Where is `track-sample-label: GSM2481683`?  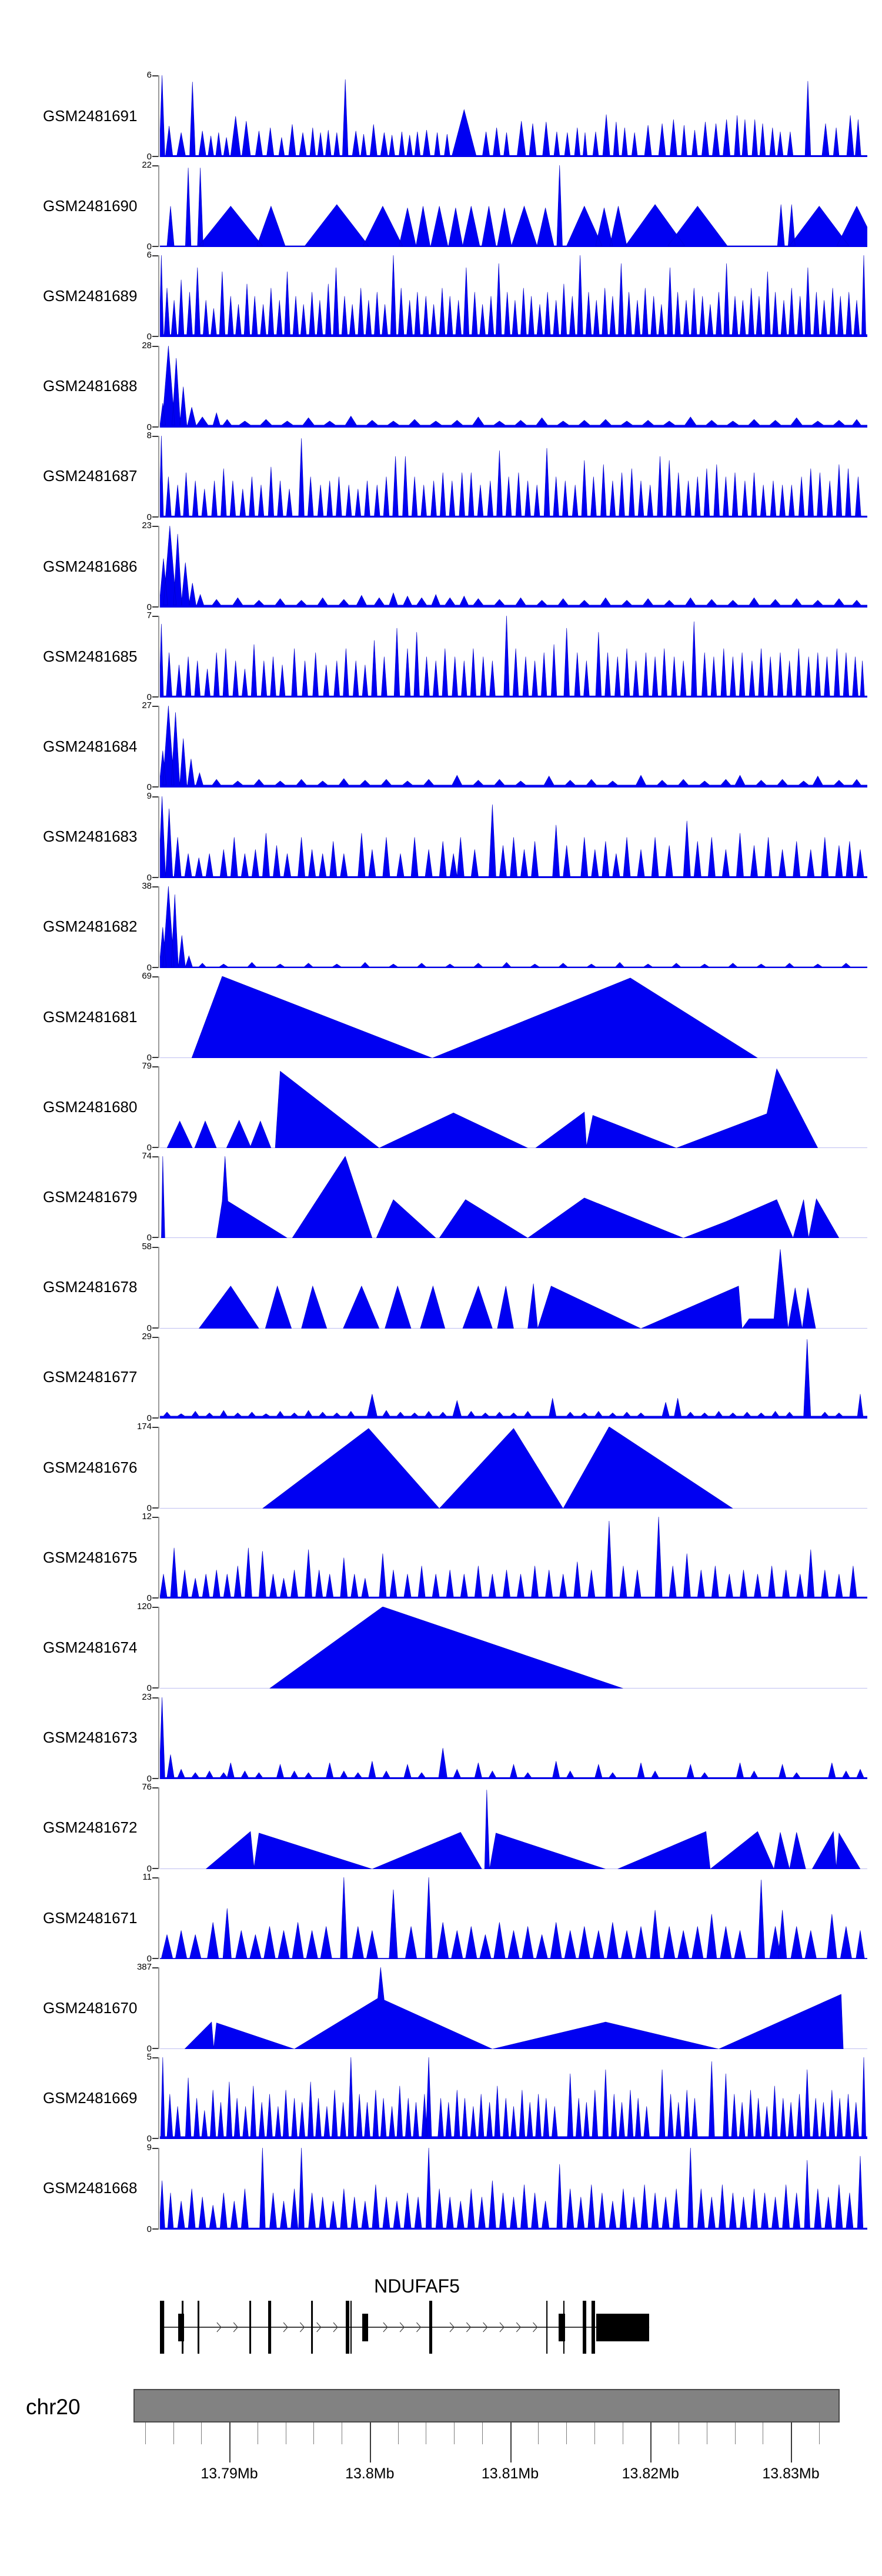
track-sample-label: GSM2481683 is located at coordinates (90, 836).